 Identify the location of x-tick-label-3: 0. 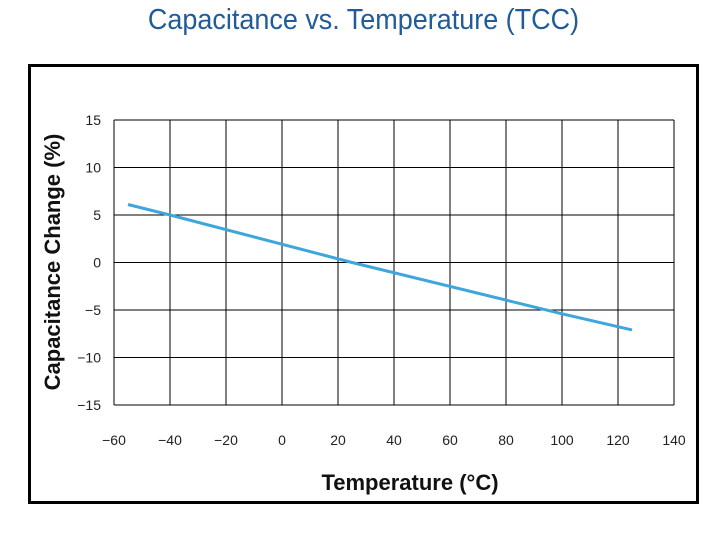
(282, 440).